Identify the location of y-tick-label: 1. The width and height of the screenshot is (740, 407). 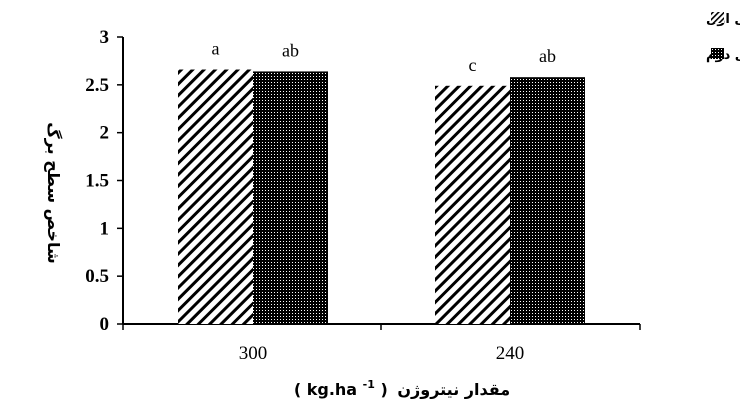
(105, 228).